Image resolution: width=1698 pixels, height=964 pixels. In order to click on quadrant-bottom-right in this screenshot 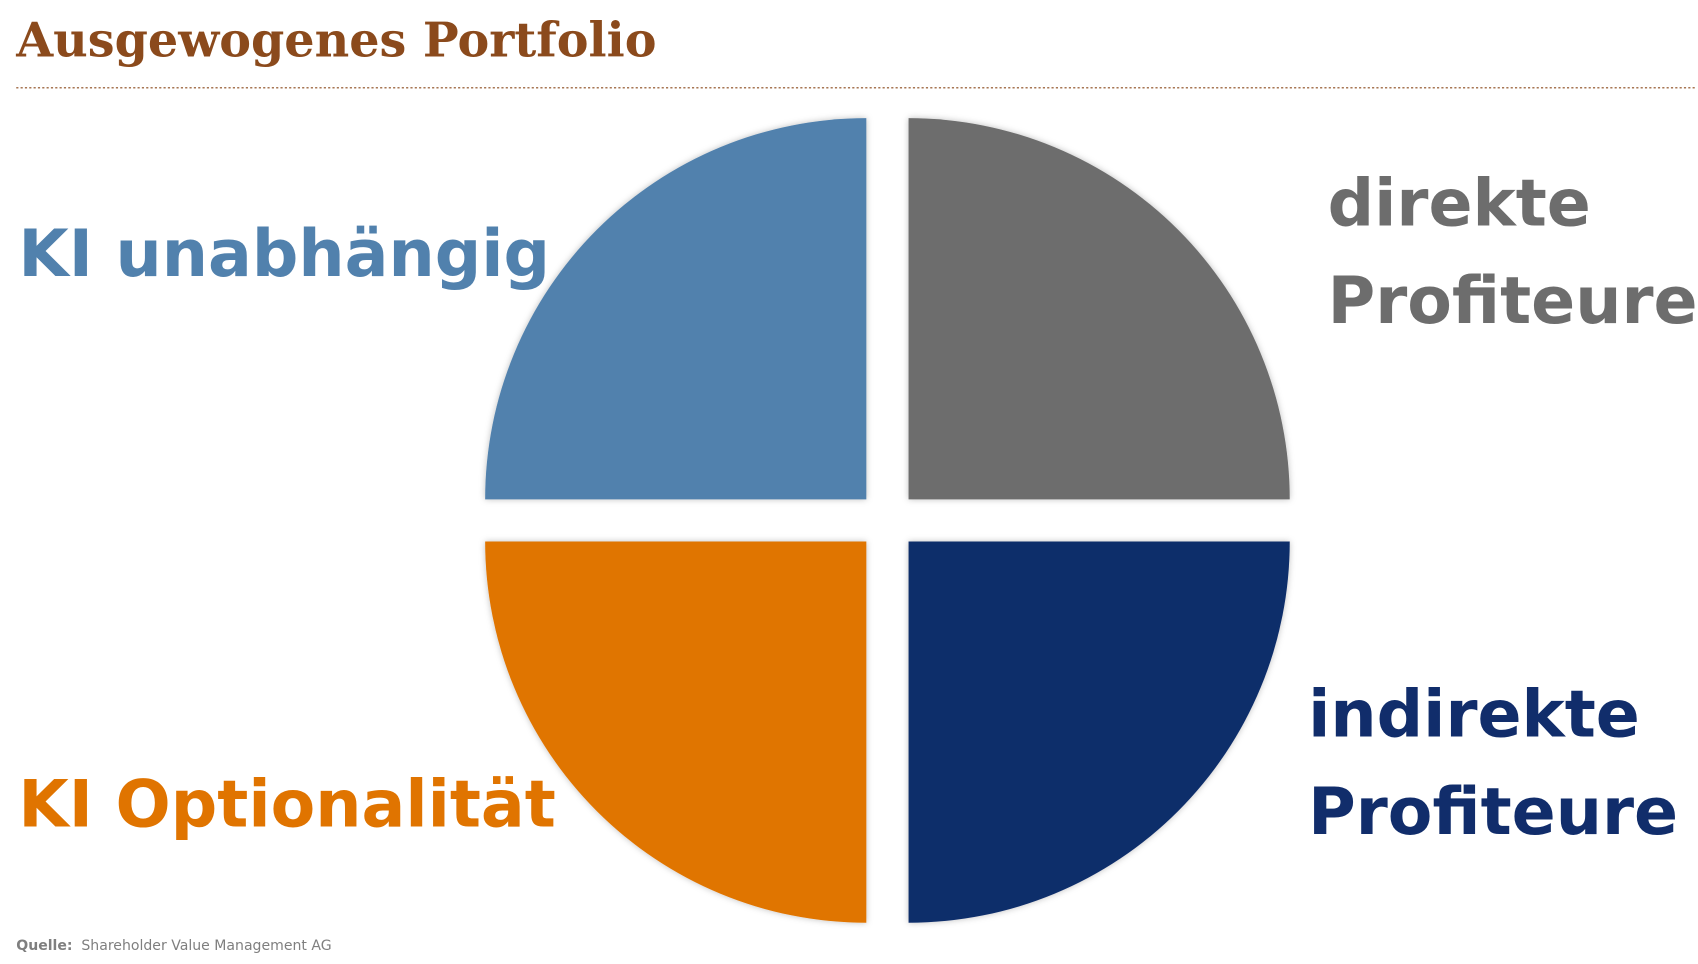, I will do `click(1099, 732)`.